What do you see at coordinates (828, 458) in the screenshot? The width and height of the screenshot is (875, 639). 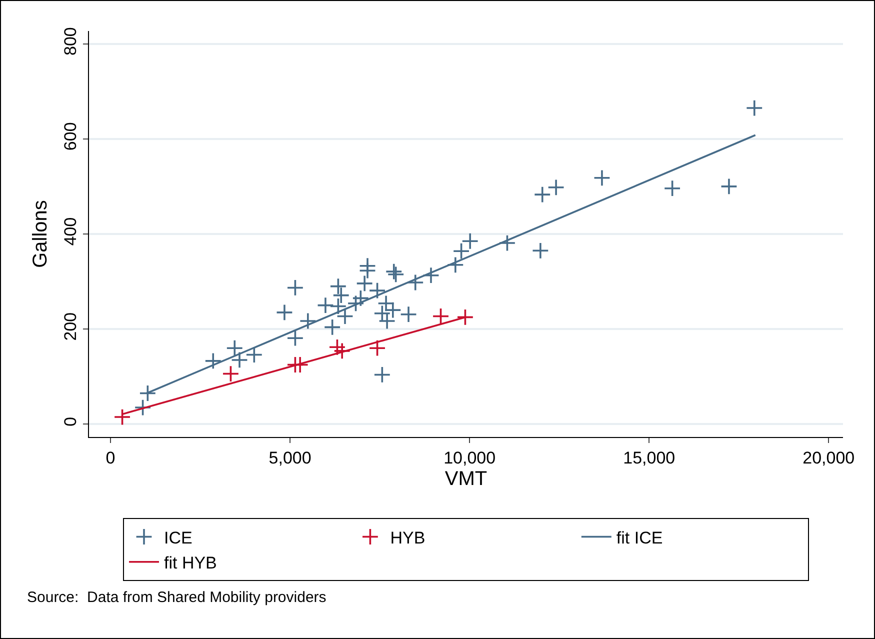 I see `x-tick-label: 20,000` at bounding box center [828, 458].